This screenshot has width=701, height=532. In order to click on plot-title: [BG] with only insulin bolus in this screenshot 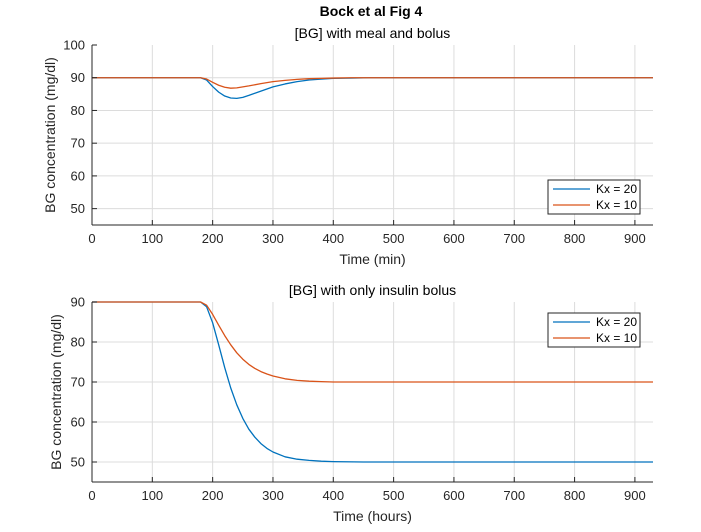, I will do `click(372, 290)`.